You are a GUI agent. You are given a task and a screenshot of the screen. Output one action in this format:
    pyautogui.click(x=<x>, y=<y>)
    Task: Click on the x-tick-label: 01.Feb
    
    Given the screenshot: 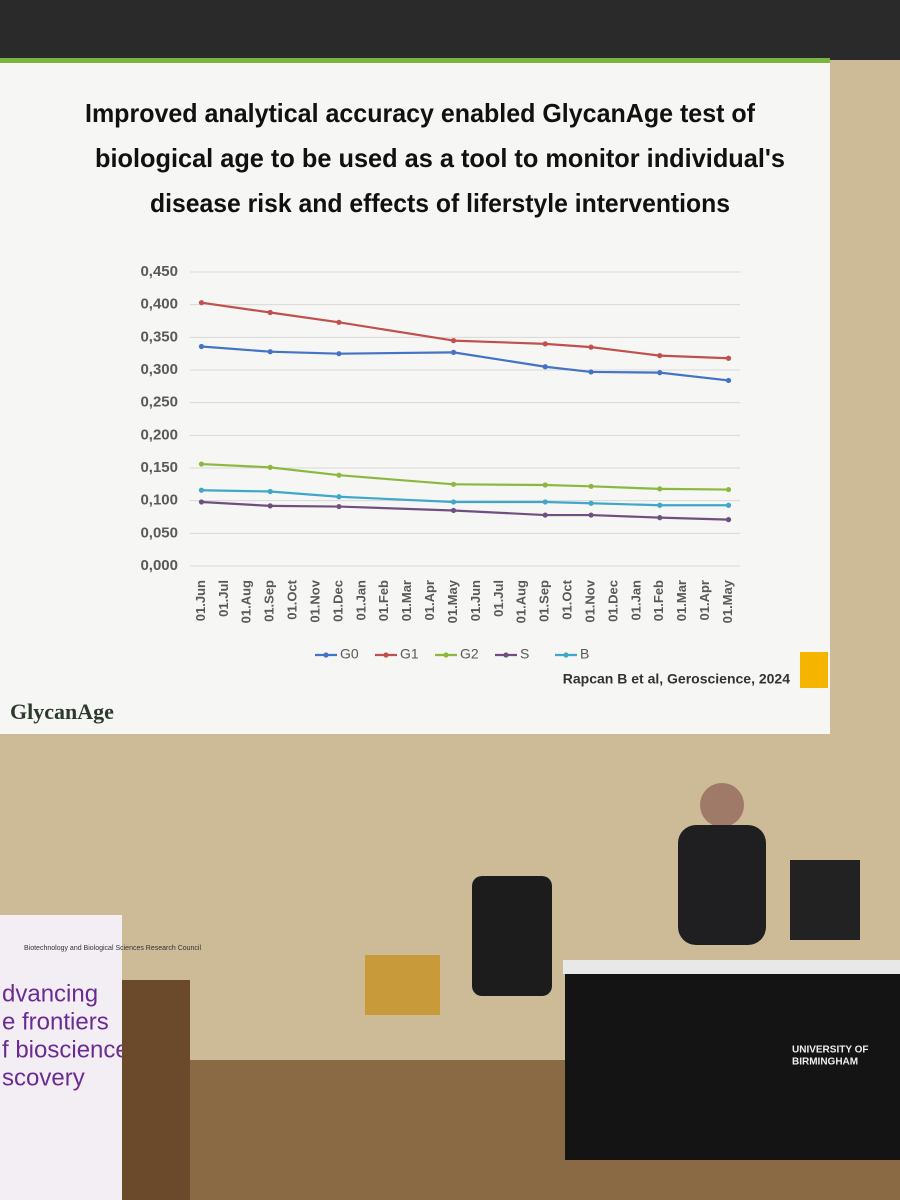 What is the action you would take?
    pyautogui.click(x=658, y=600)
    